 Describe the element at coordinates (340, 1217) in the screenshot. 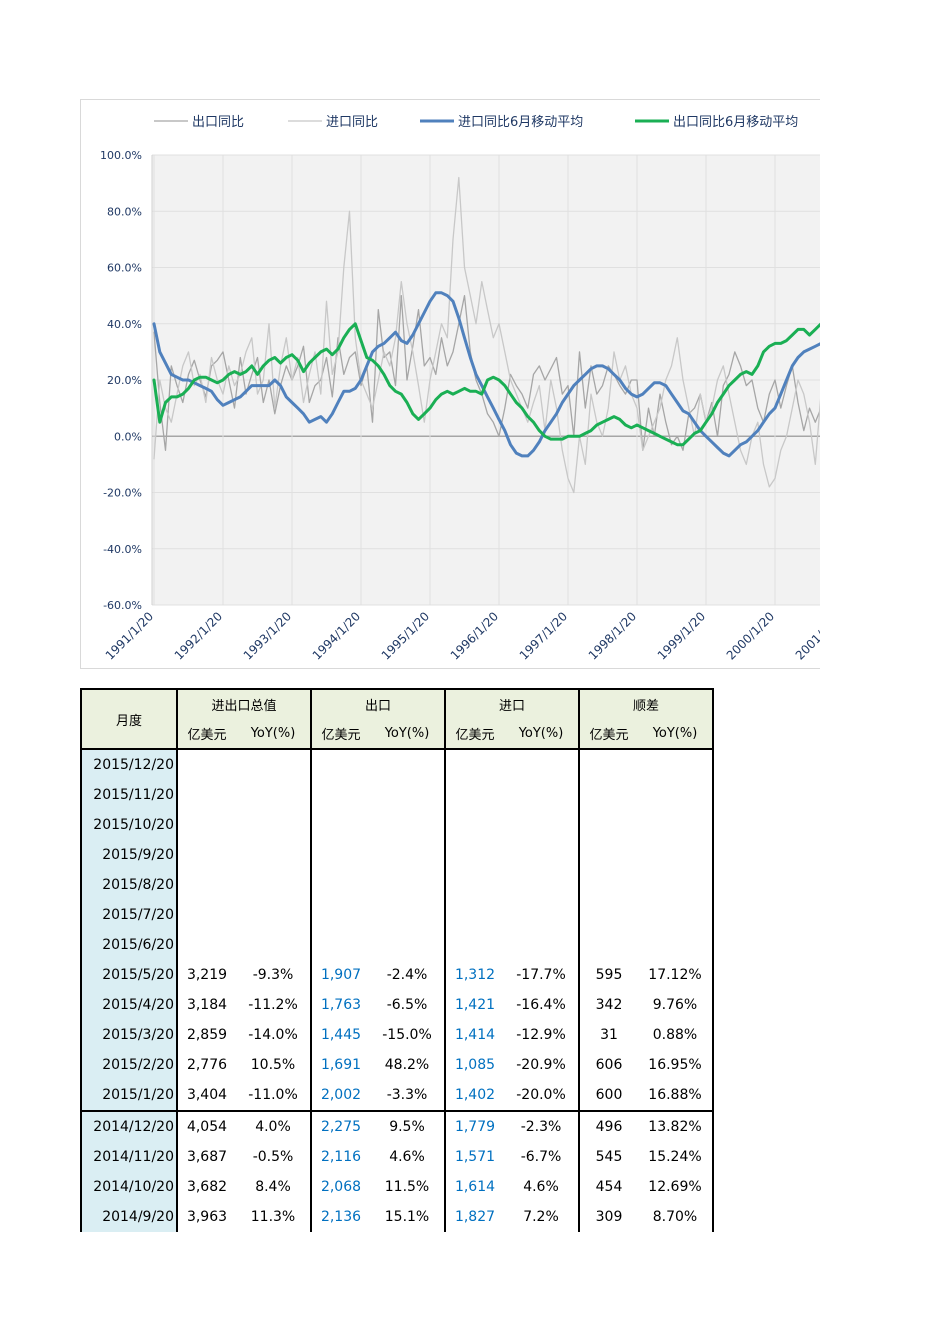

I see `cell-exp: 2,136` at that location.